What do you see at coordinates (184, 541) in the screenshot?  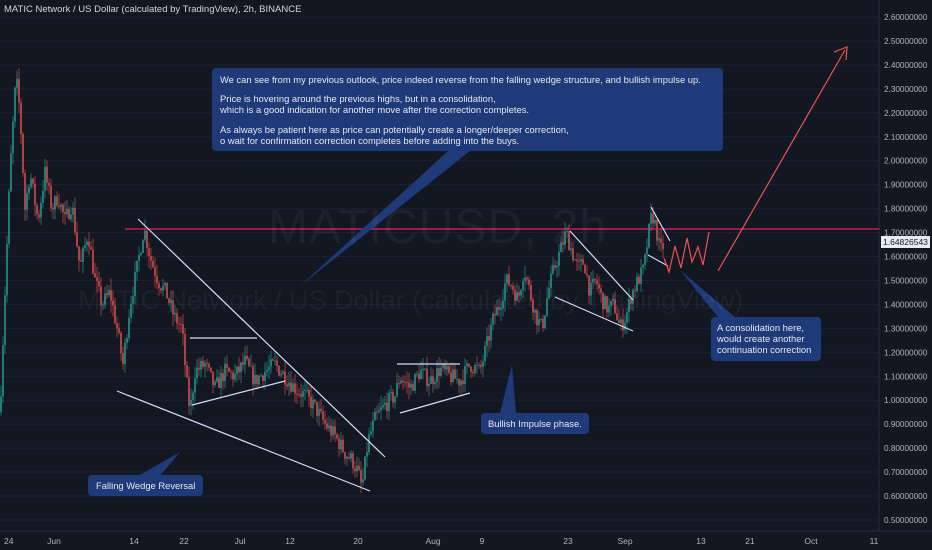 I see `x-tick-label: 22` at bounding box center [184, 541].